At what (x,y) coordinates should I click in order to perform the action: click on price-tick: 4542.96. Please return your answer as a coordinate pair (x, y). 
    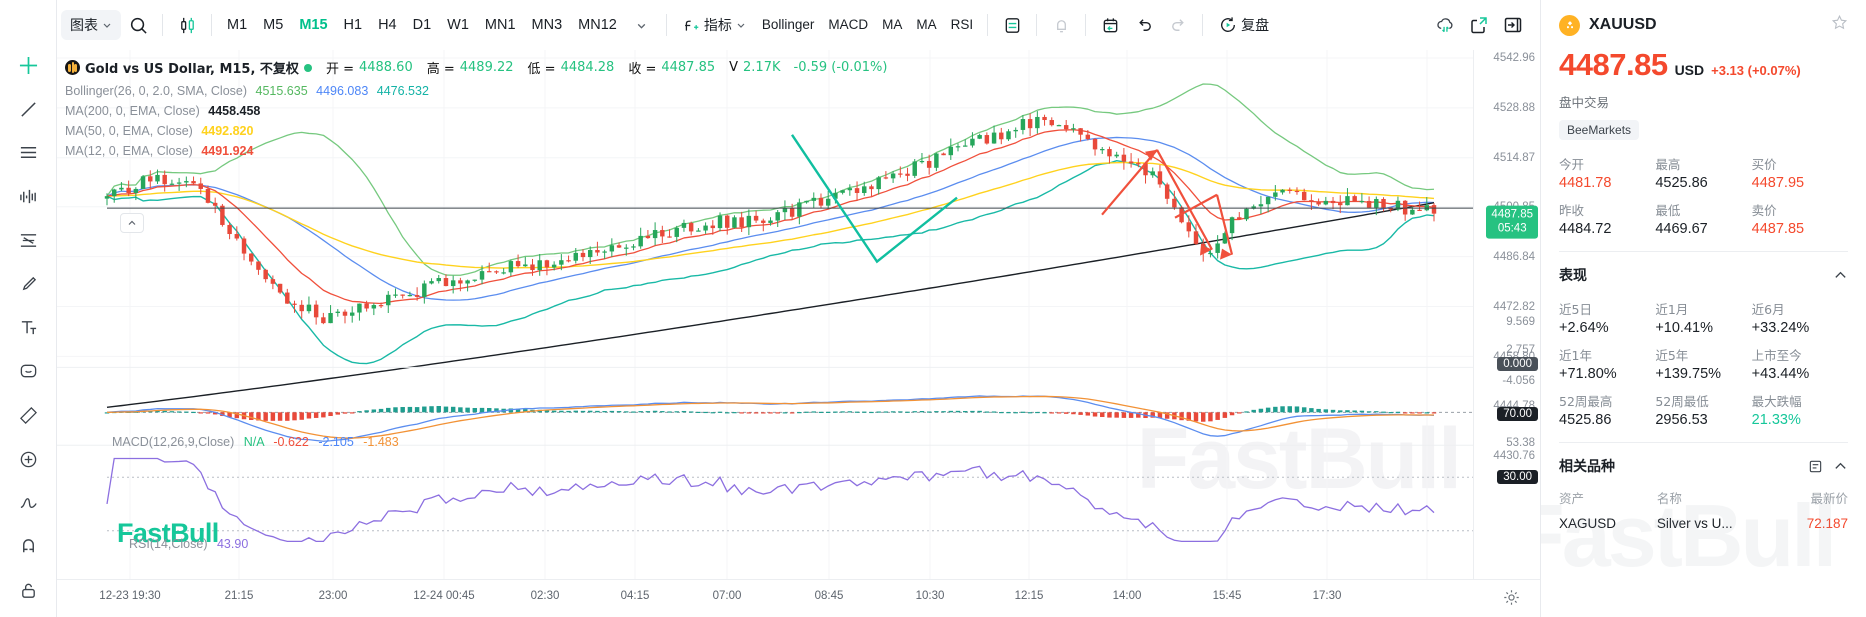
    Looking at the image, I should click on (1514, 58).